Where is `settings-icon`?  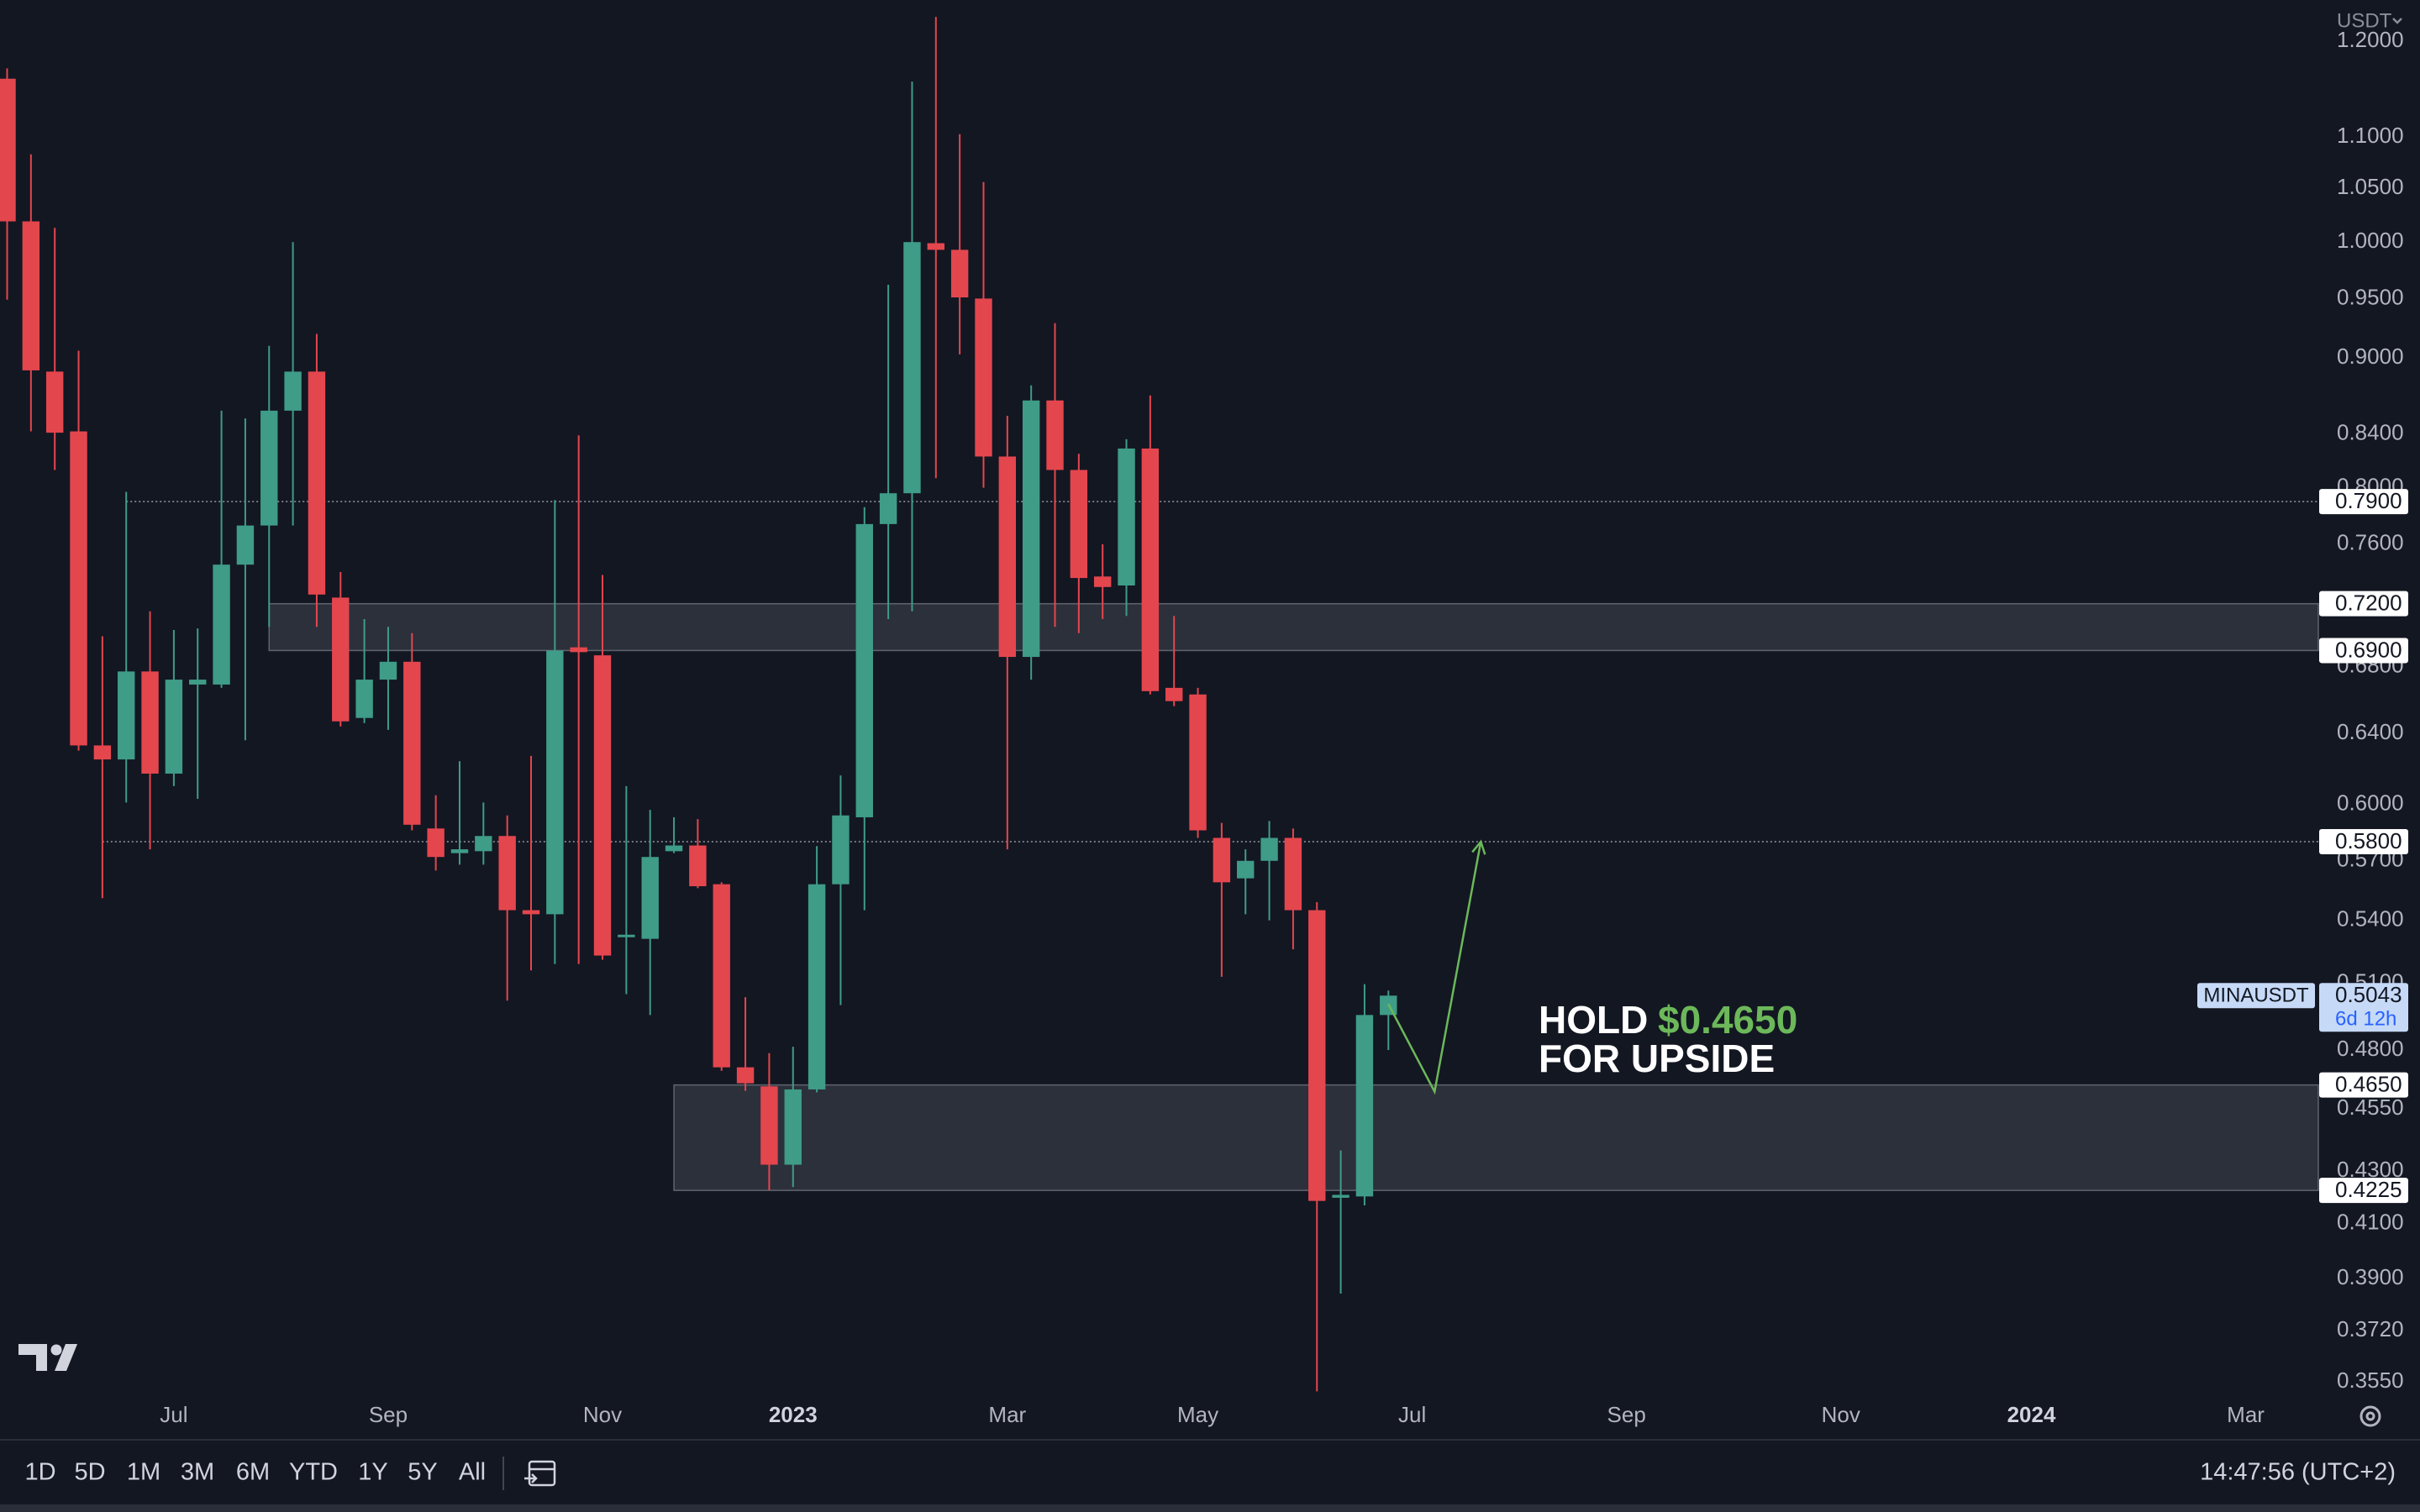 settings-icon is located at coordinates (2370, 1416).